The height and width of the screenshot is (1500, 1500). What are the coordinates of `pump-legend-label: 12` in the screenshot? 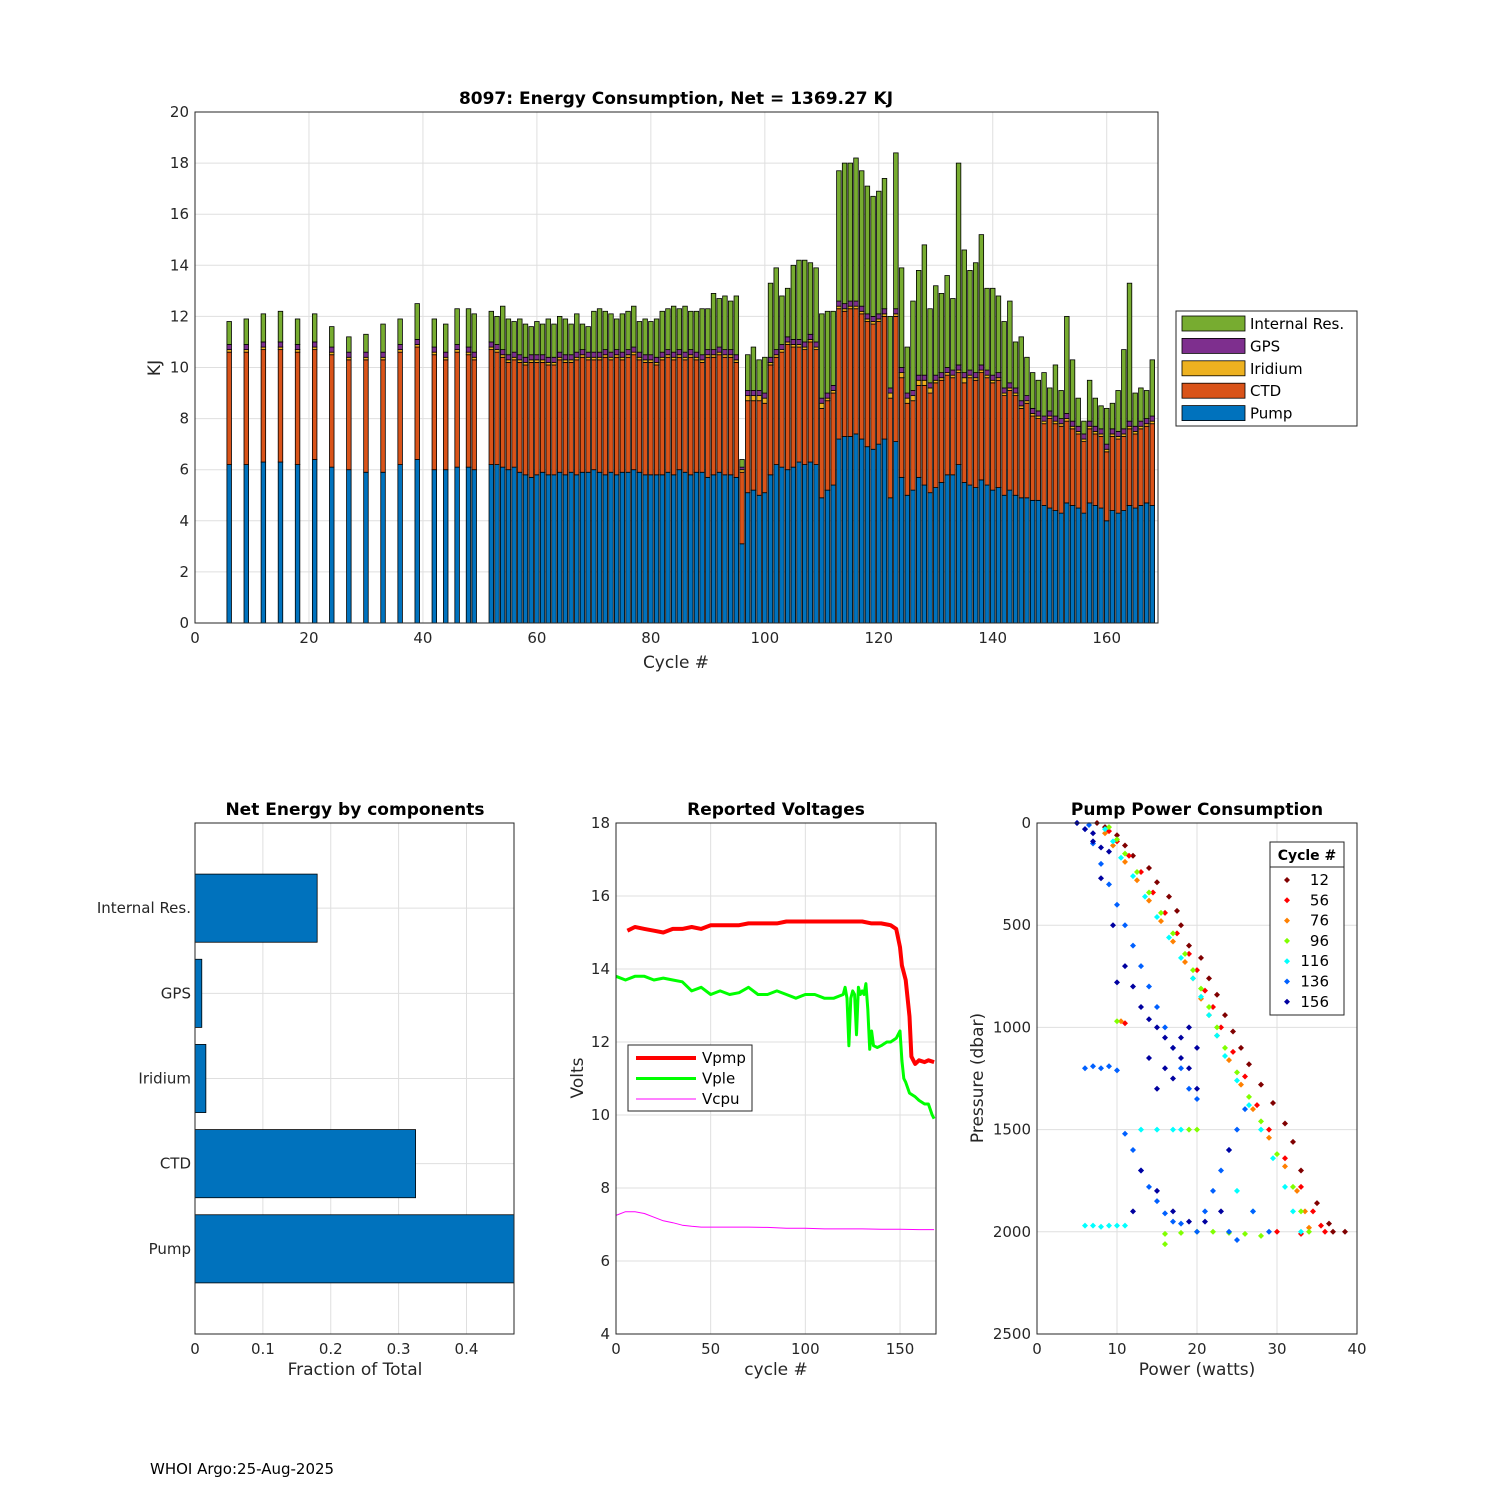 It's located at (1319, 880).